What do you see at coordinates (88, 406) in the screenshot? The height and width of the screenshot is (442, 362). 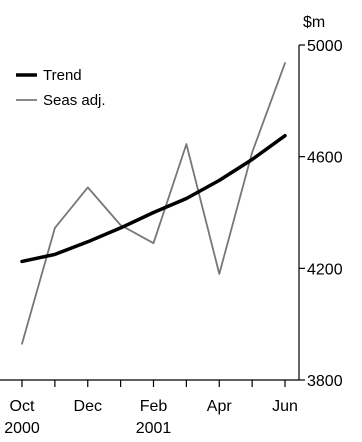 I see `x-tick-label-month: Dec` at bounding box center [88, 406].